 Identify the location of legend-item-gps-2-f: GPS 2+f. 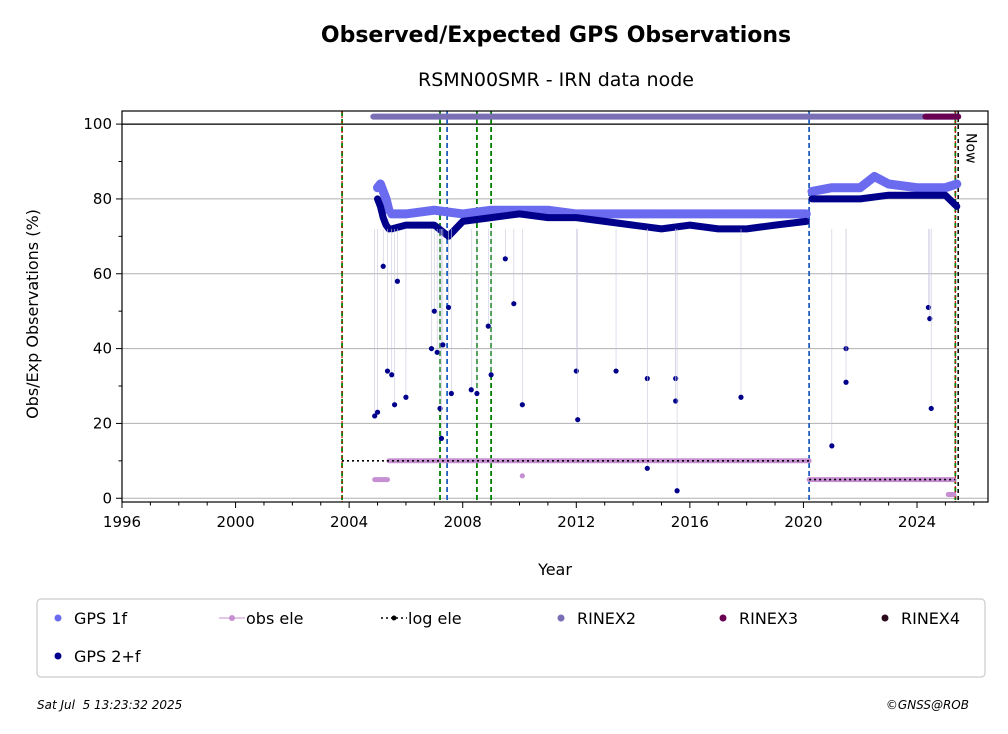
(97, 656).